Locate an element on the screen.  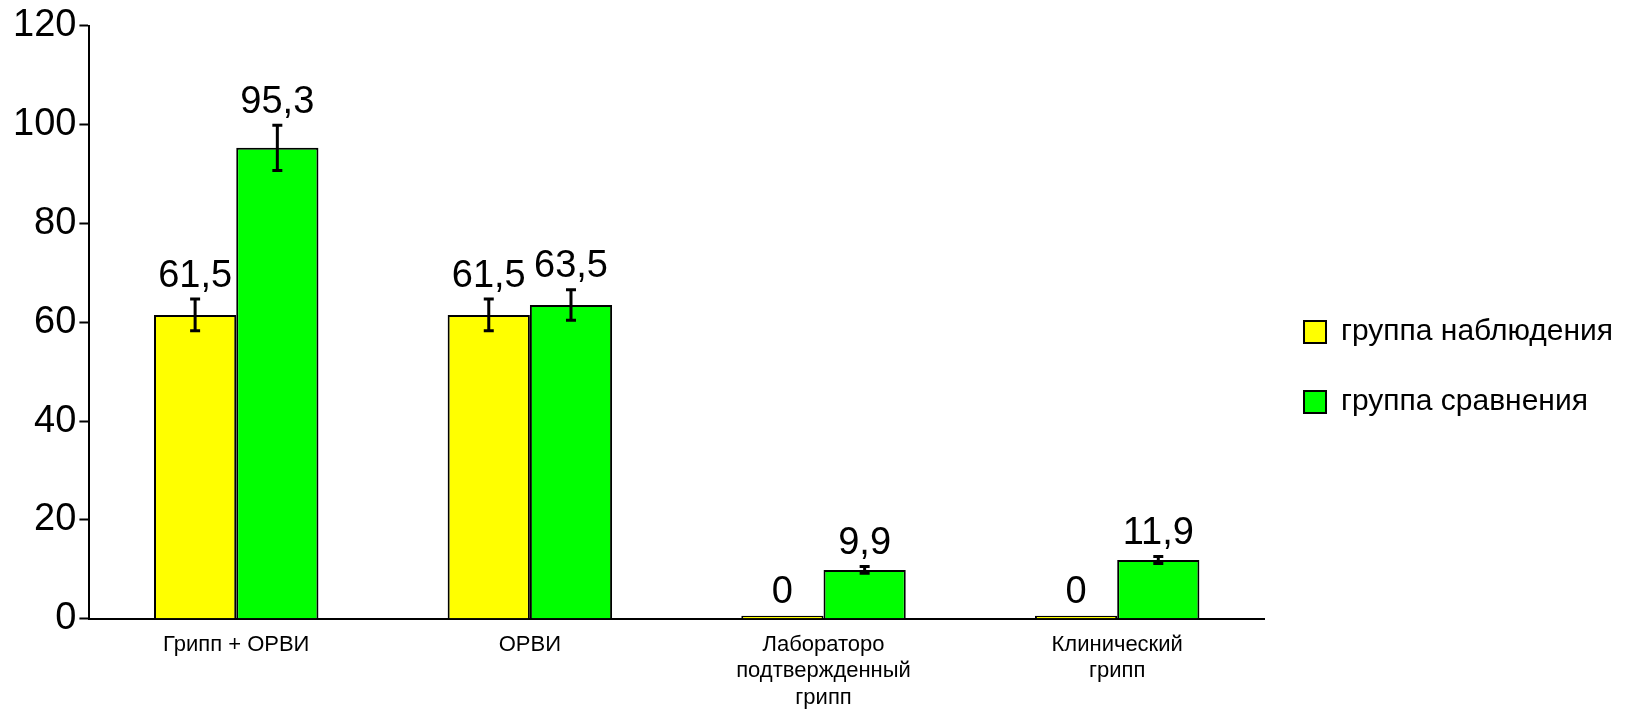
x-tick-label: Грипп + ОРВИ is located at coordinates (236, 644).